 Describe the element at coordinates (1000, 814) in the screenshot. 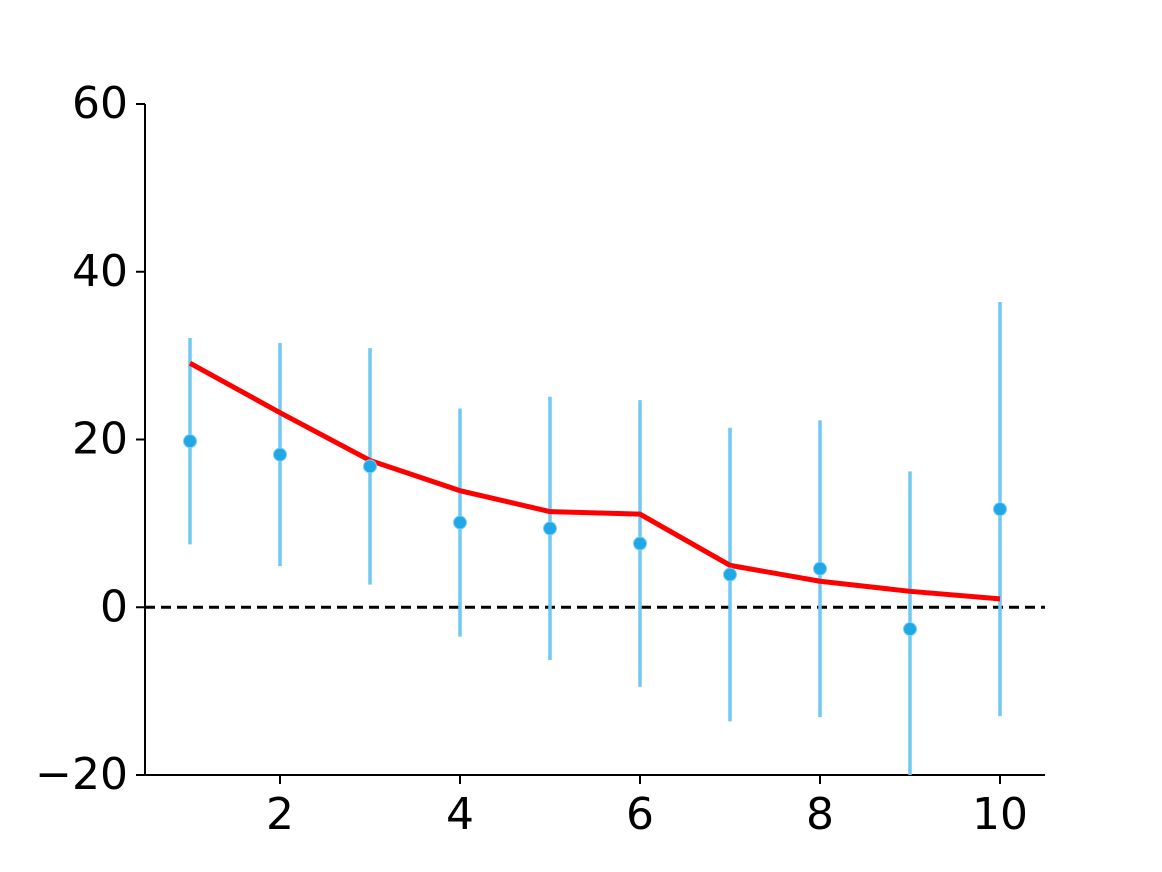

I see `x-tick-label: 10` at that location.